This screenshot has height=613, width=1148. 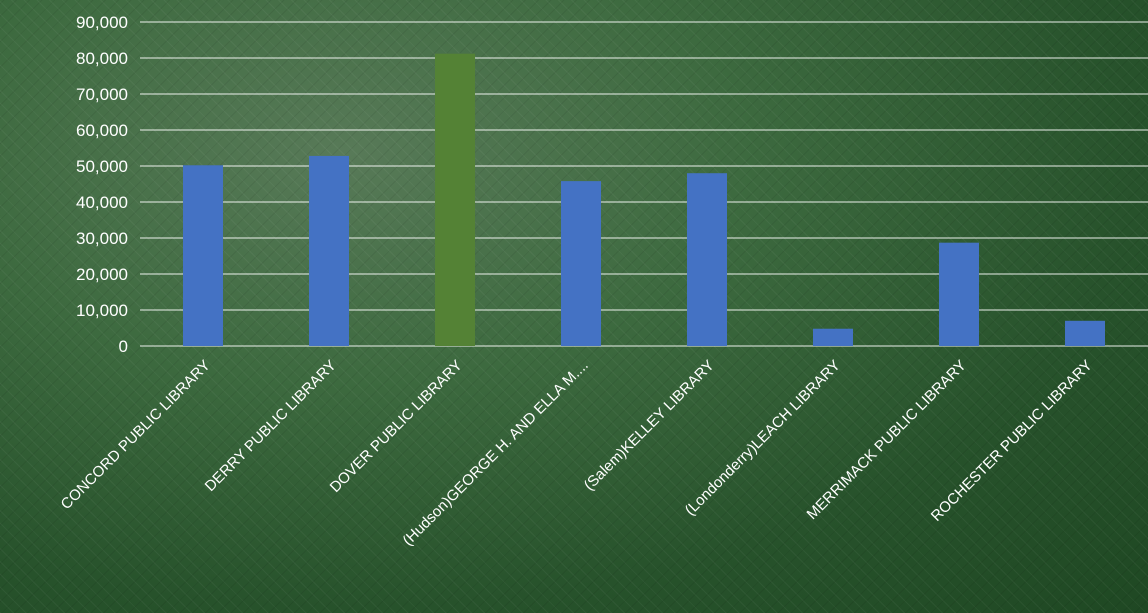 What do you see at coordinates (102, 202) in the screenshot?
I see `y-tick-label: 40,000` at bounding box center [102, 202].